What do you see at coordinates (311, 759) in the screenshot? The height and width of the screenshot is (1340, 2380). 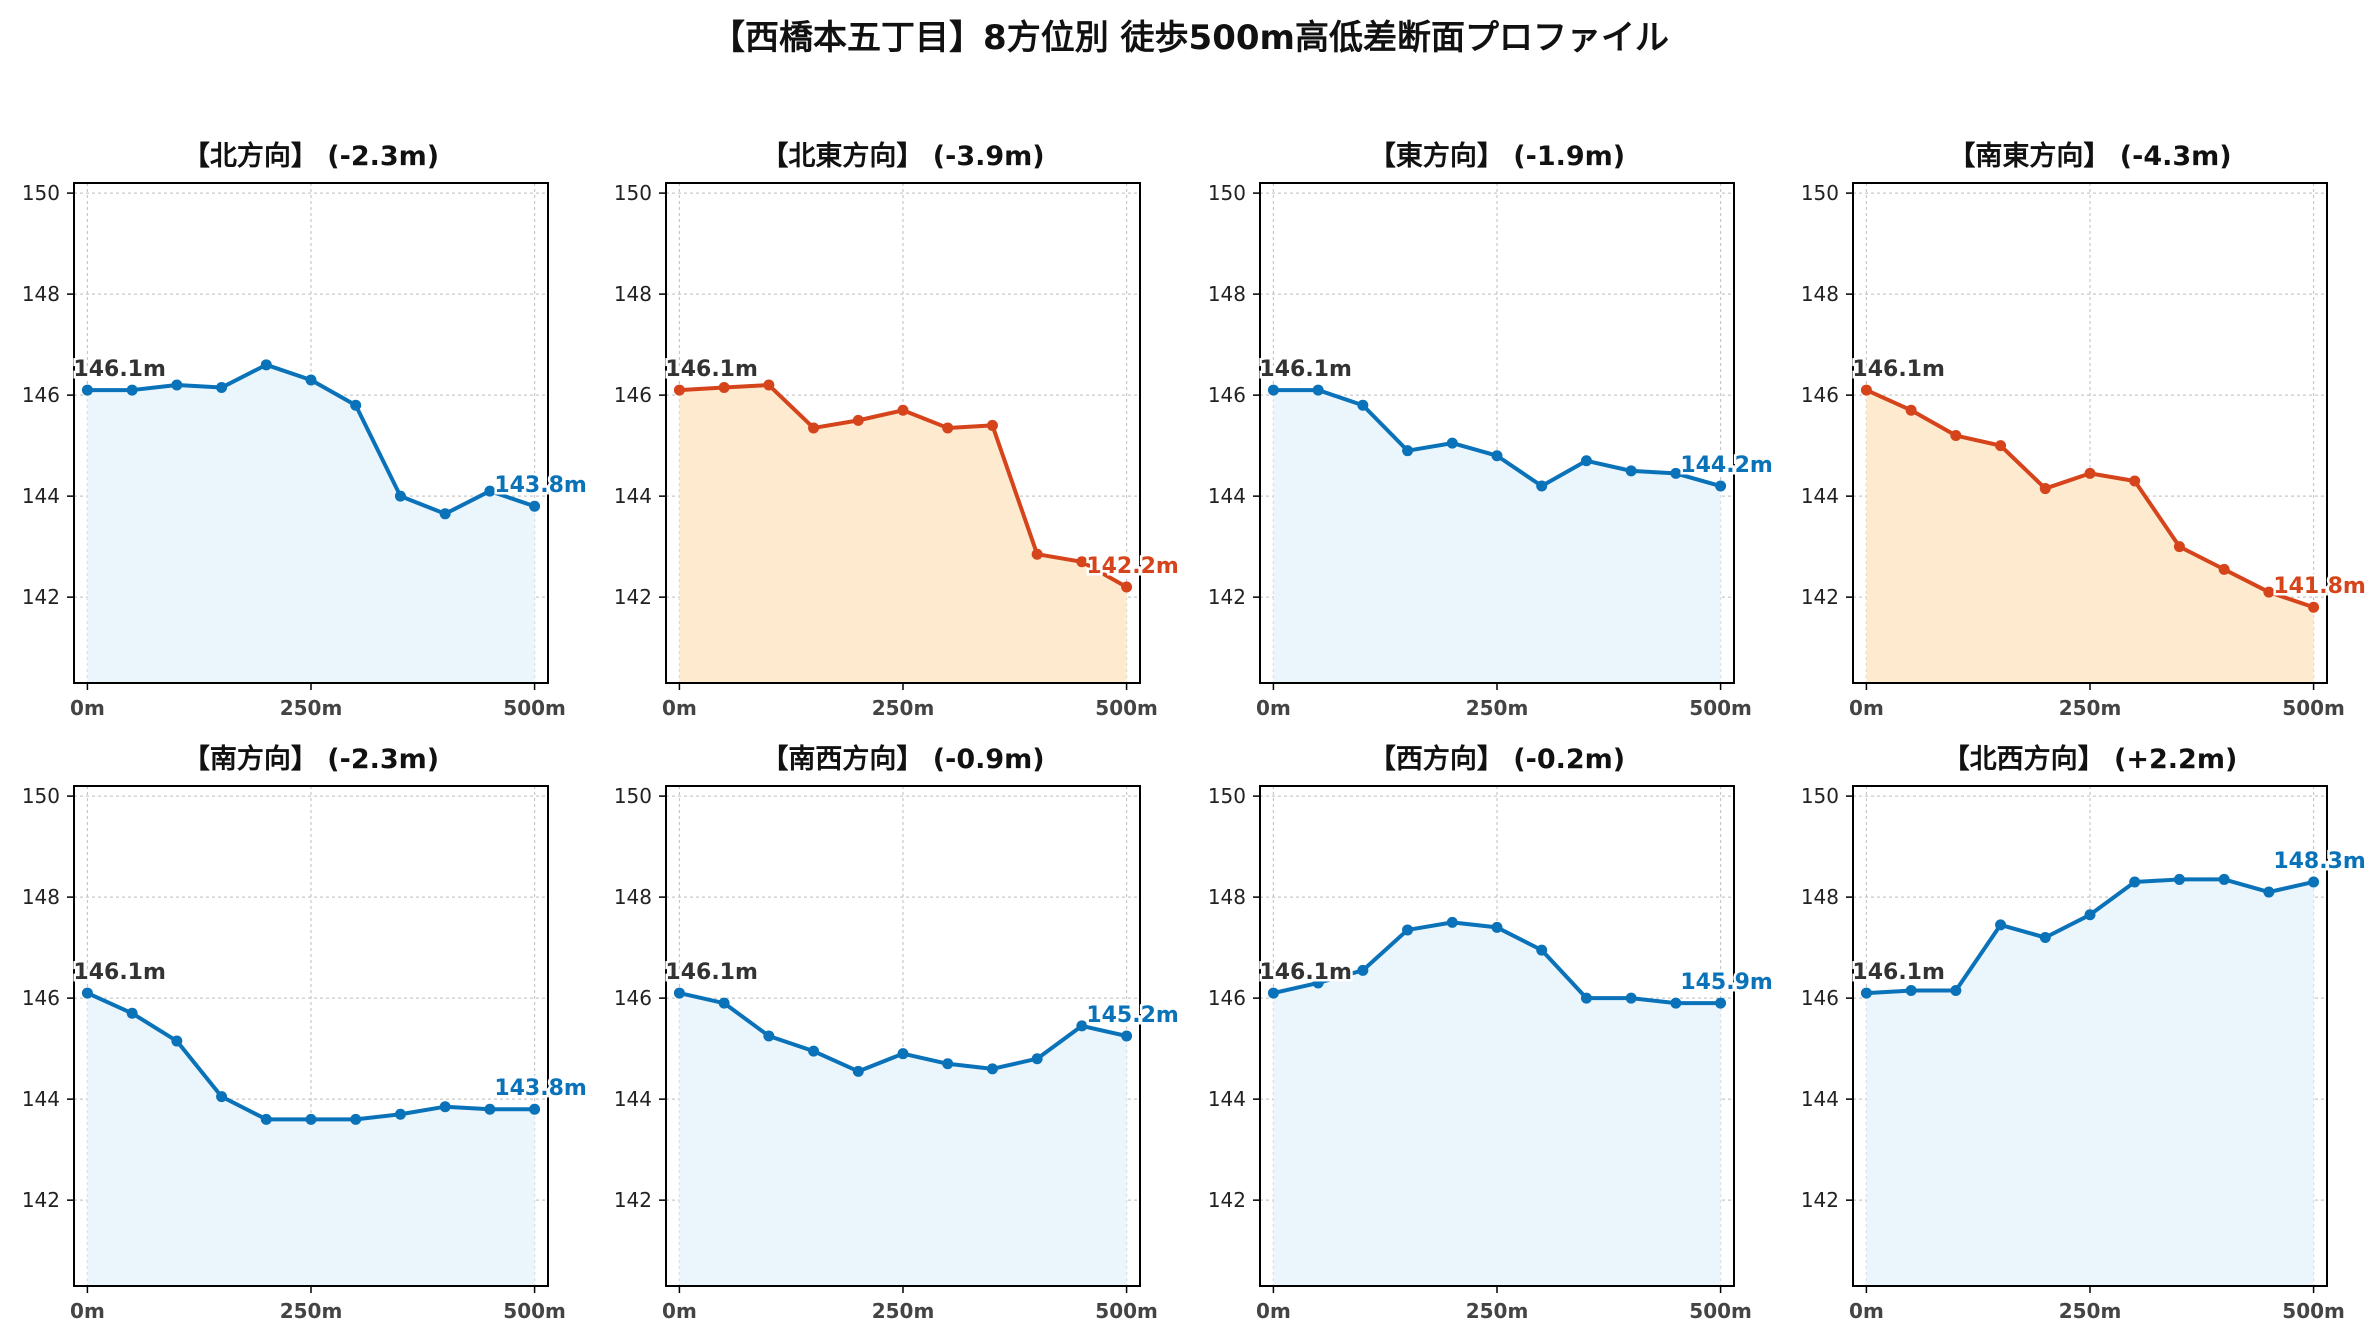 I see `chart-title: 【南方向】 (-2.3m)` at bounding box center [311, 759].